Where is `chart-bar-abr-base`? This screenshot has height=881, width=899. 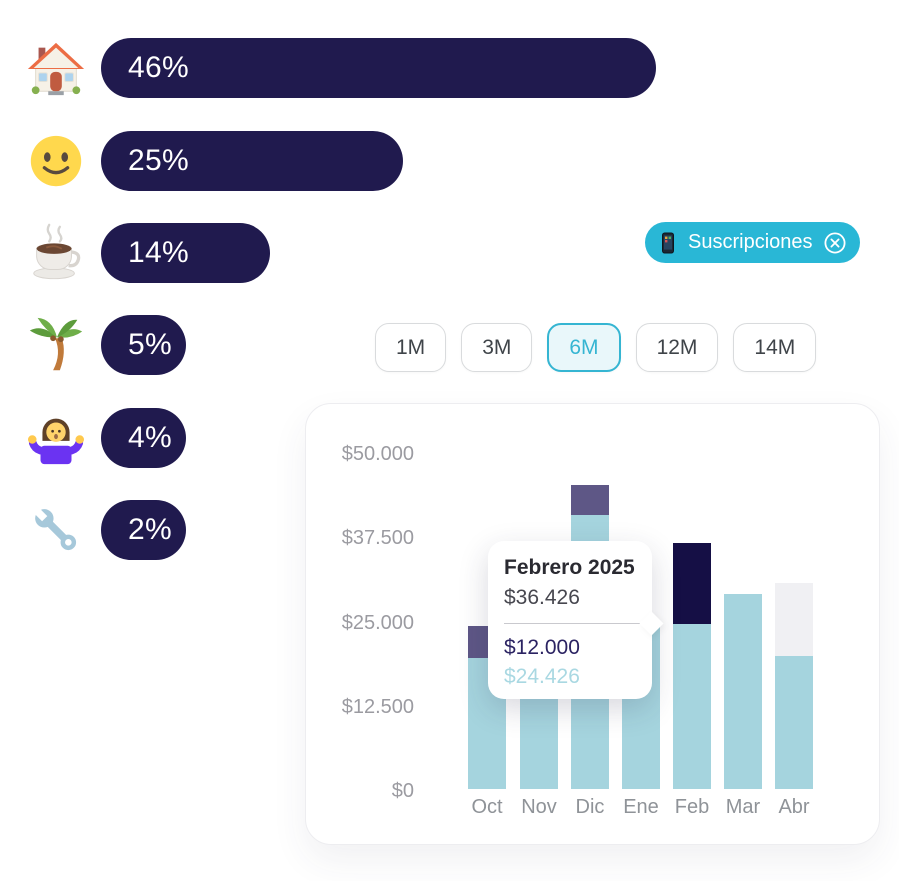
chart-bar-abr-base is located at coordinates (794, 722).